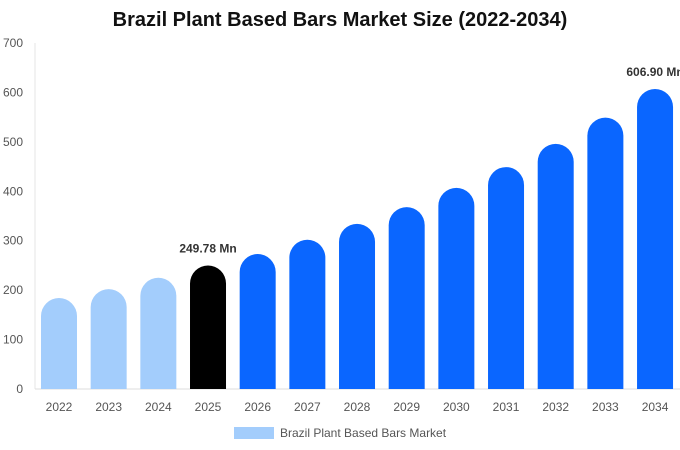  Describe the element at coordinates (307, 407) in the screenshot. I see `x-tick-label: 2027` at that location.